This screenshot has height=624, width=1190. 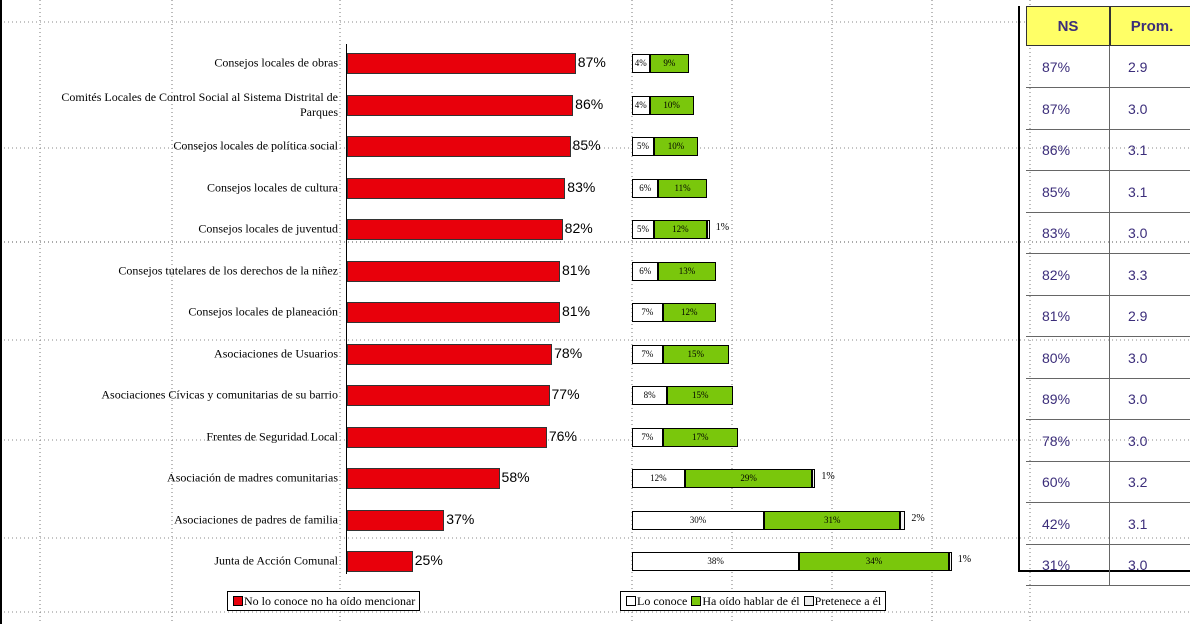 I want to click on table-cell-ns: 42%, so click(x=1068, y=523).